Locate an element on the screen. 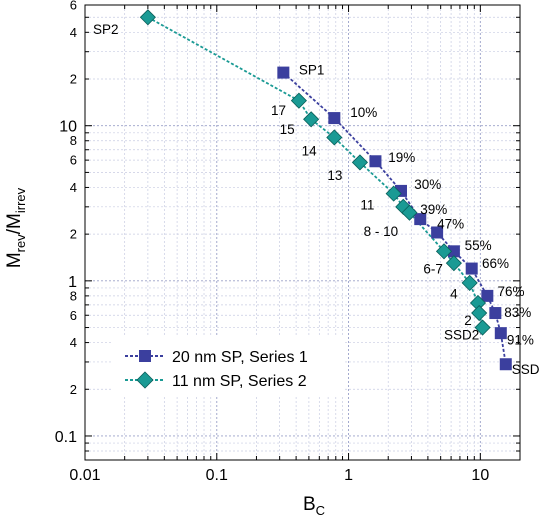 This screenshot has height=527, width=540. y-tick-label: 10 is located at coordinates (68, 127).